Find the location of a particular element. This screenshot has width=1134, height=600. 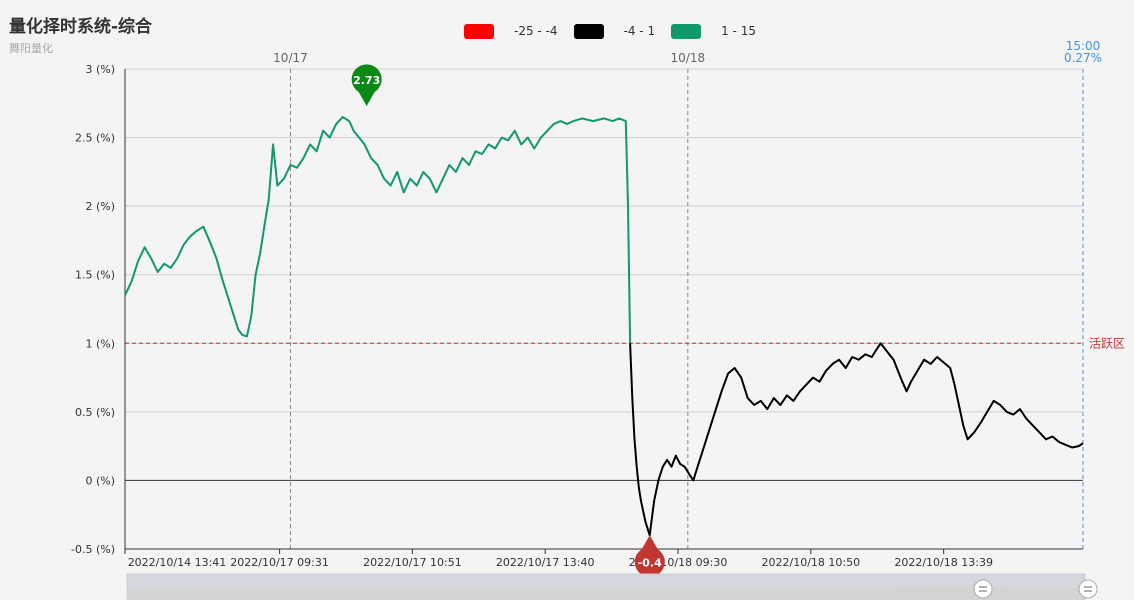

legend-item-red: -25 - -4 is located at coordinates (511, 31).